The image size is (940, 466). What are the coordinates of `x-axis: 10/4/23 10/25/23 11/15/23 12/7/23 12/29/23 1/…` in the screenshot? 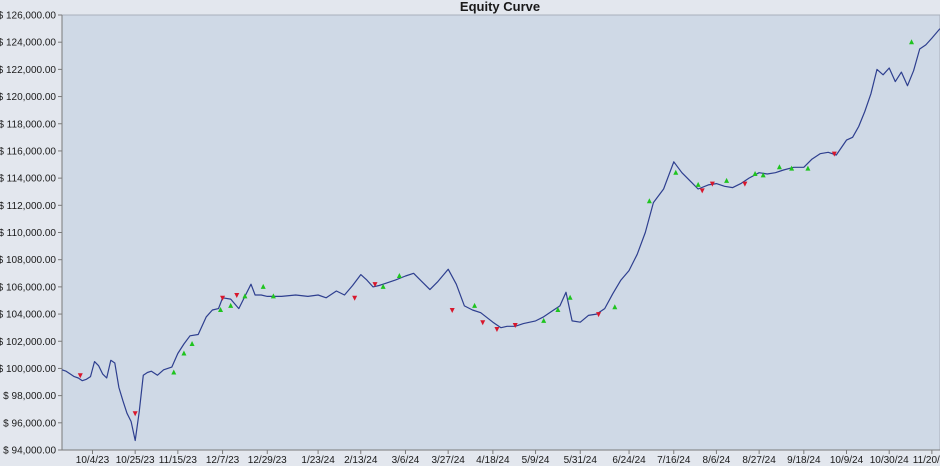 It's located at (501, 457).